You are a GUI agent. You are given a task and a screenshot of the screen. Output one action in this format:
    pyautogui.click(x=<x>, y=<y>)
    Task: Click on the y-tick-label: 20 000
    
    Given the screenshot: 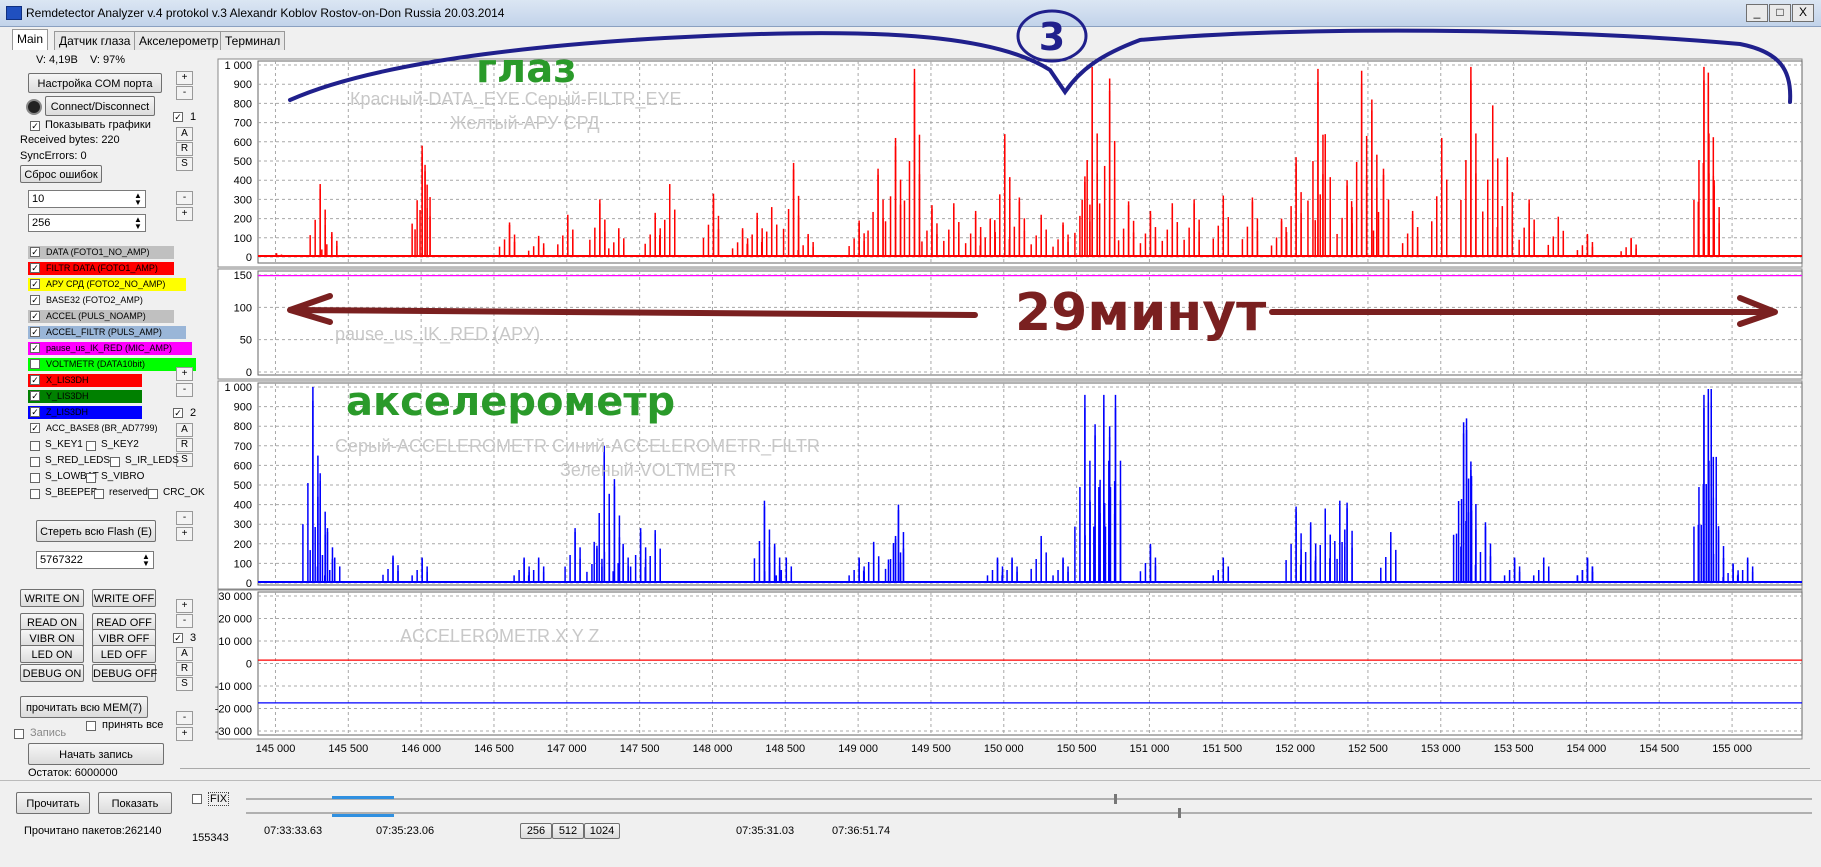 What is the action you would take?
    pyautogui.click(x=235, y=620)
    